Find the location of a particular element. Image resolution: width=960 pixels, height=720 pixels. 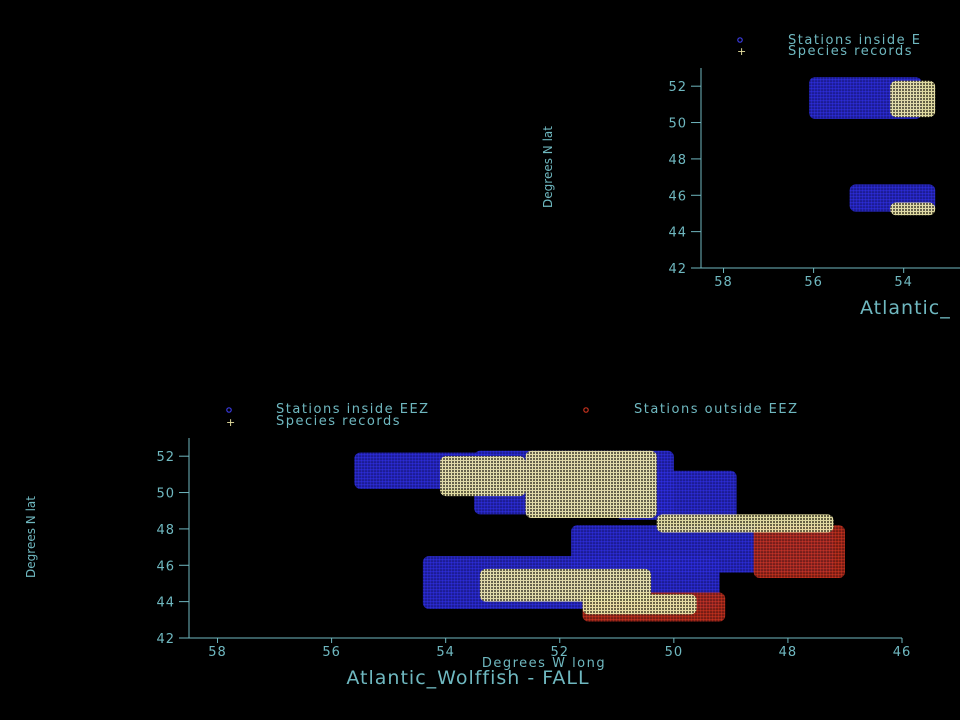

legend-inside-eez-label: Stations inside E is located at coordinates (854, 40).